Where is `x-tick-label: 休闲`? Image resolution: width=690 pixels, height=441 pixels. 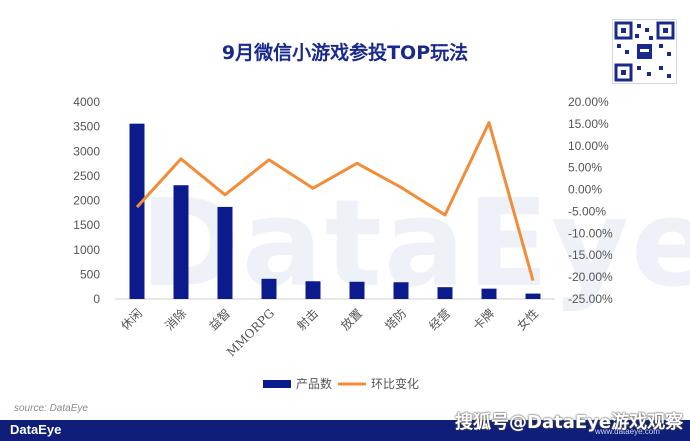
x-tick-label: 休闲 is located at coordinates (131, 319).